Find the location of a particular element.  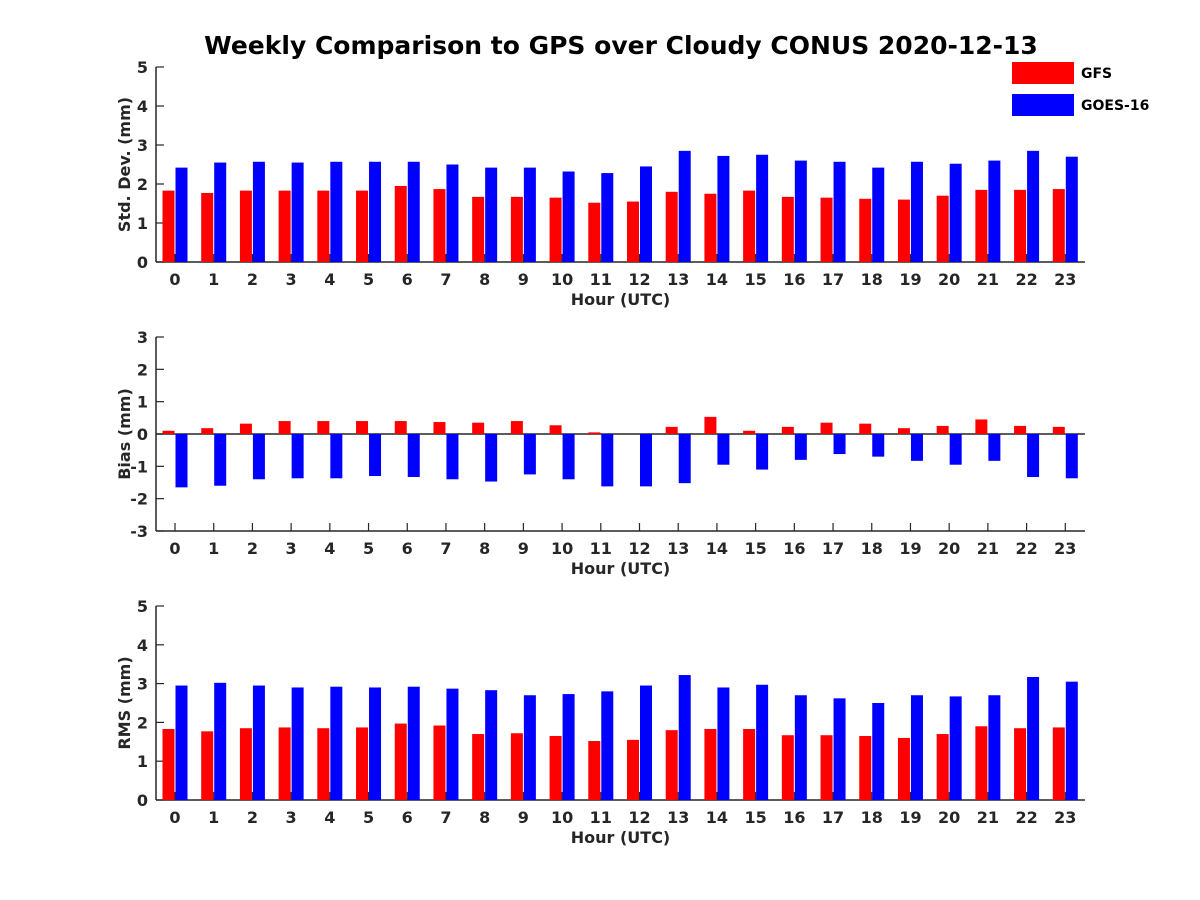

x-tick-label: 21 is located at coordinates (988, 279).